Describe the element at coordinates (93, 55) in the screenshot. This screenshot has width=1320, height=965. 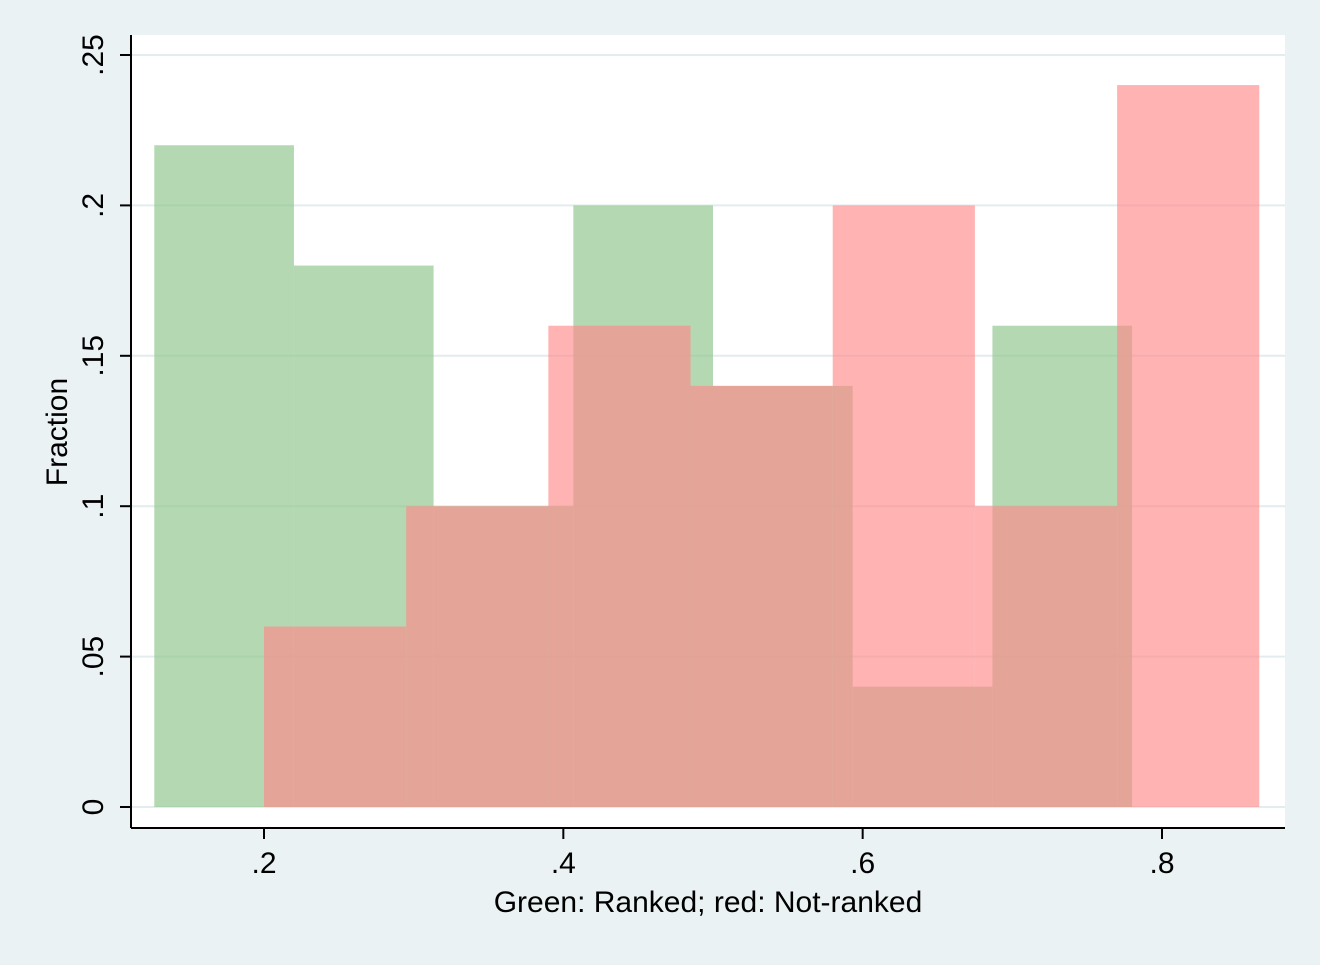
I see `y-tick-label: .25` at that location.